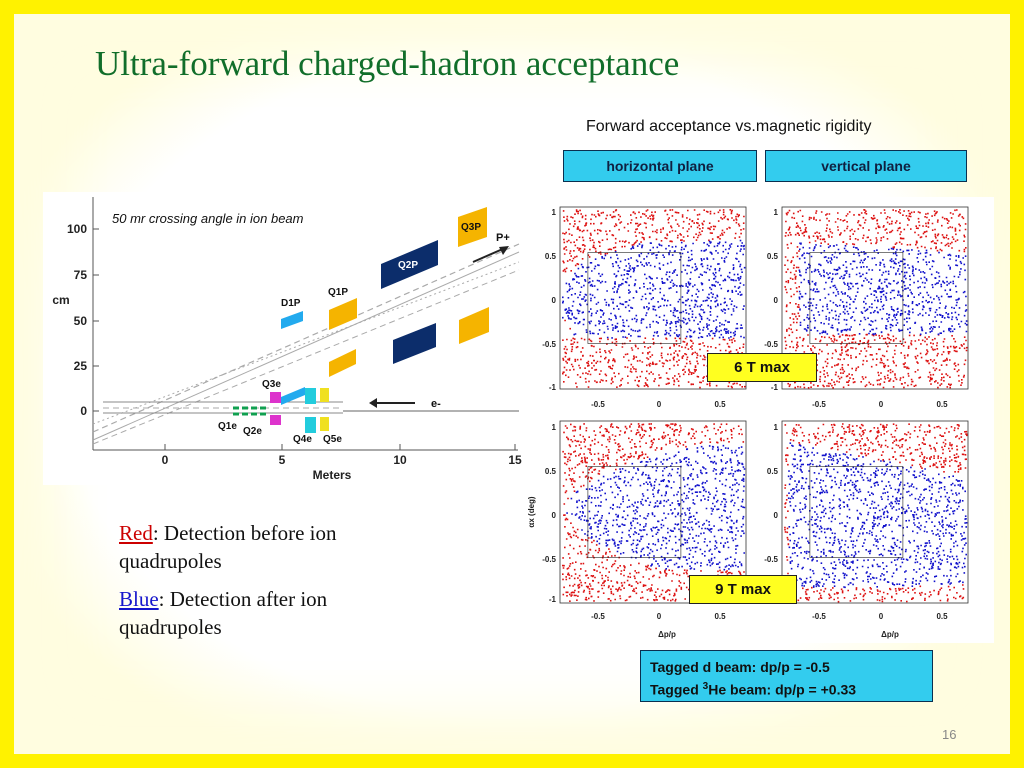  What do you see at coordinates (60, 300) in the screenshot?
I see `diagram-y-axis-label: cm` at bounding box center [60, 300].